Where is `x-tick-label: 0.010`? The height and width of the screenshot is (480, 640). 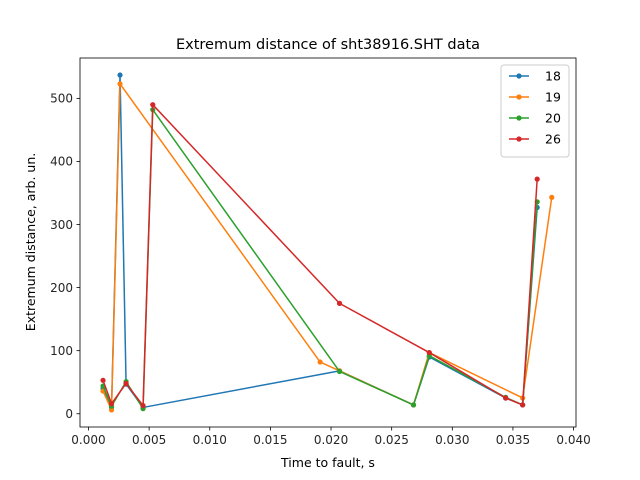 x-tick-label: 0.010 is located at coordinates (210, 440).